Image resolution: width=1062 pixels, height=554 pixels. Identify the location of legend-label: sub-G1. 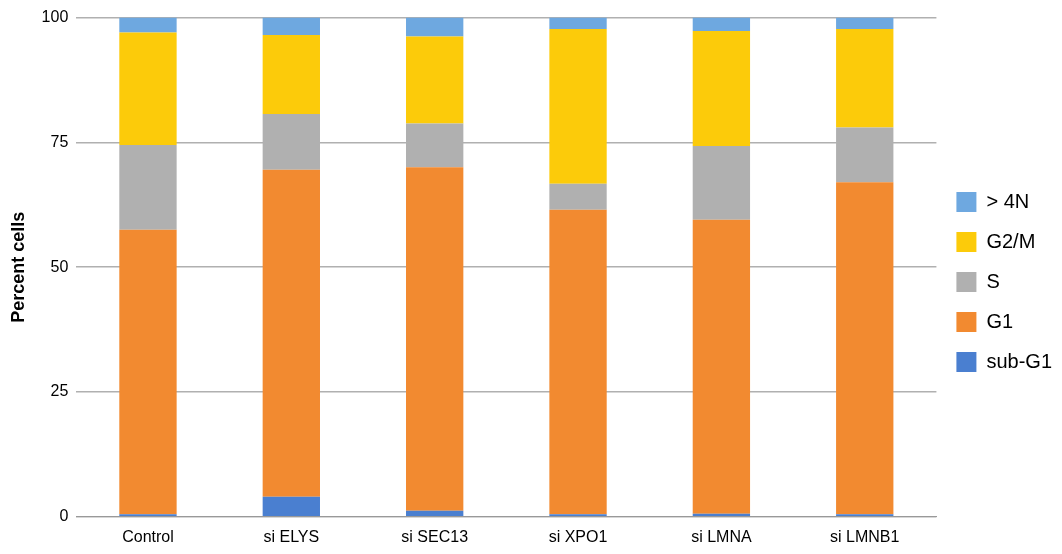
(1019, 360).